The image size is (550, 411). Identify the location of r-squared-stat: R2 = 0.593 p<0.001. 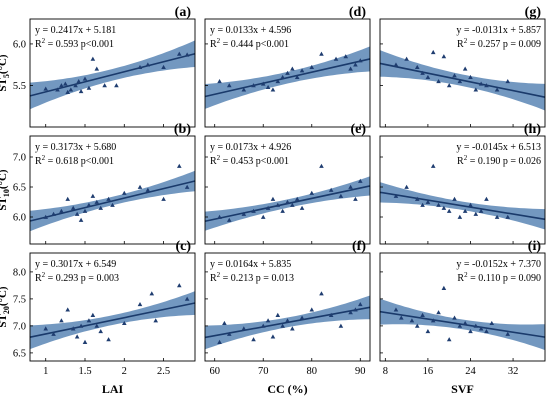
(74, 43).